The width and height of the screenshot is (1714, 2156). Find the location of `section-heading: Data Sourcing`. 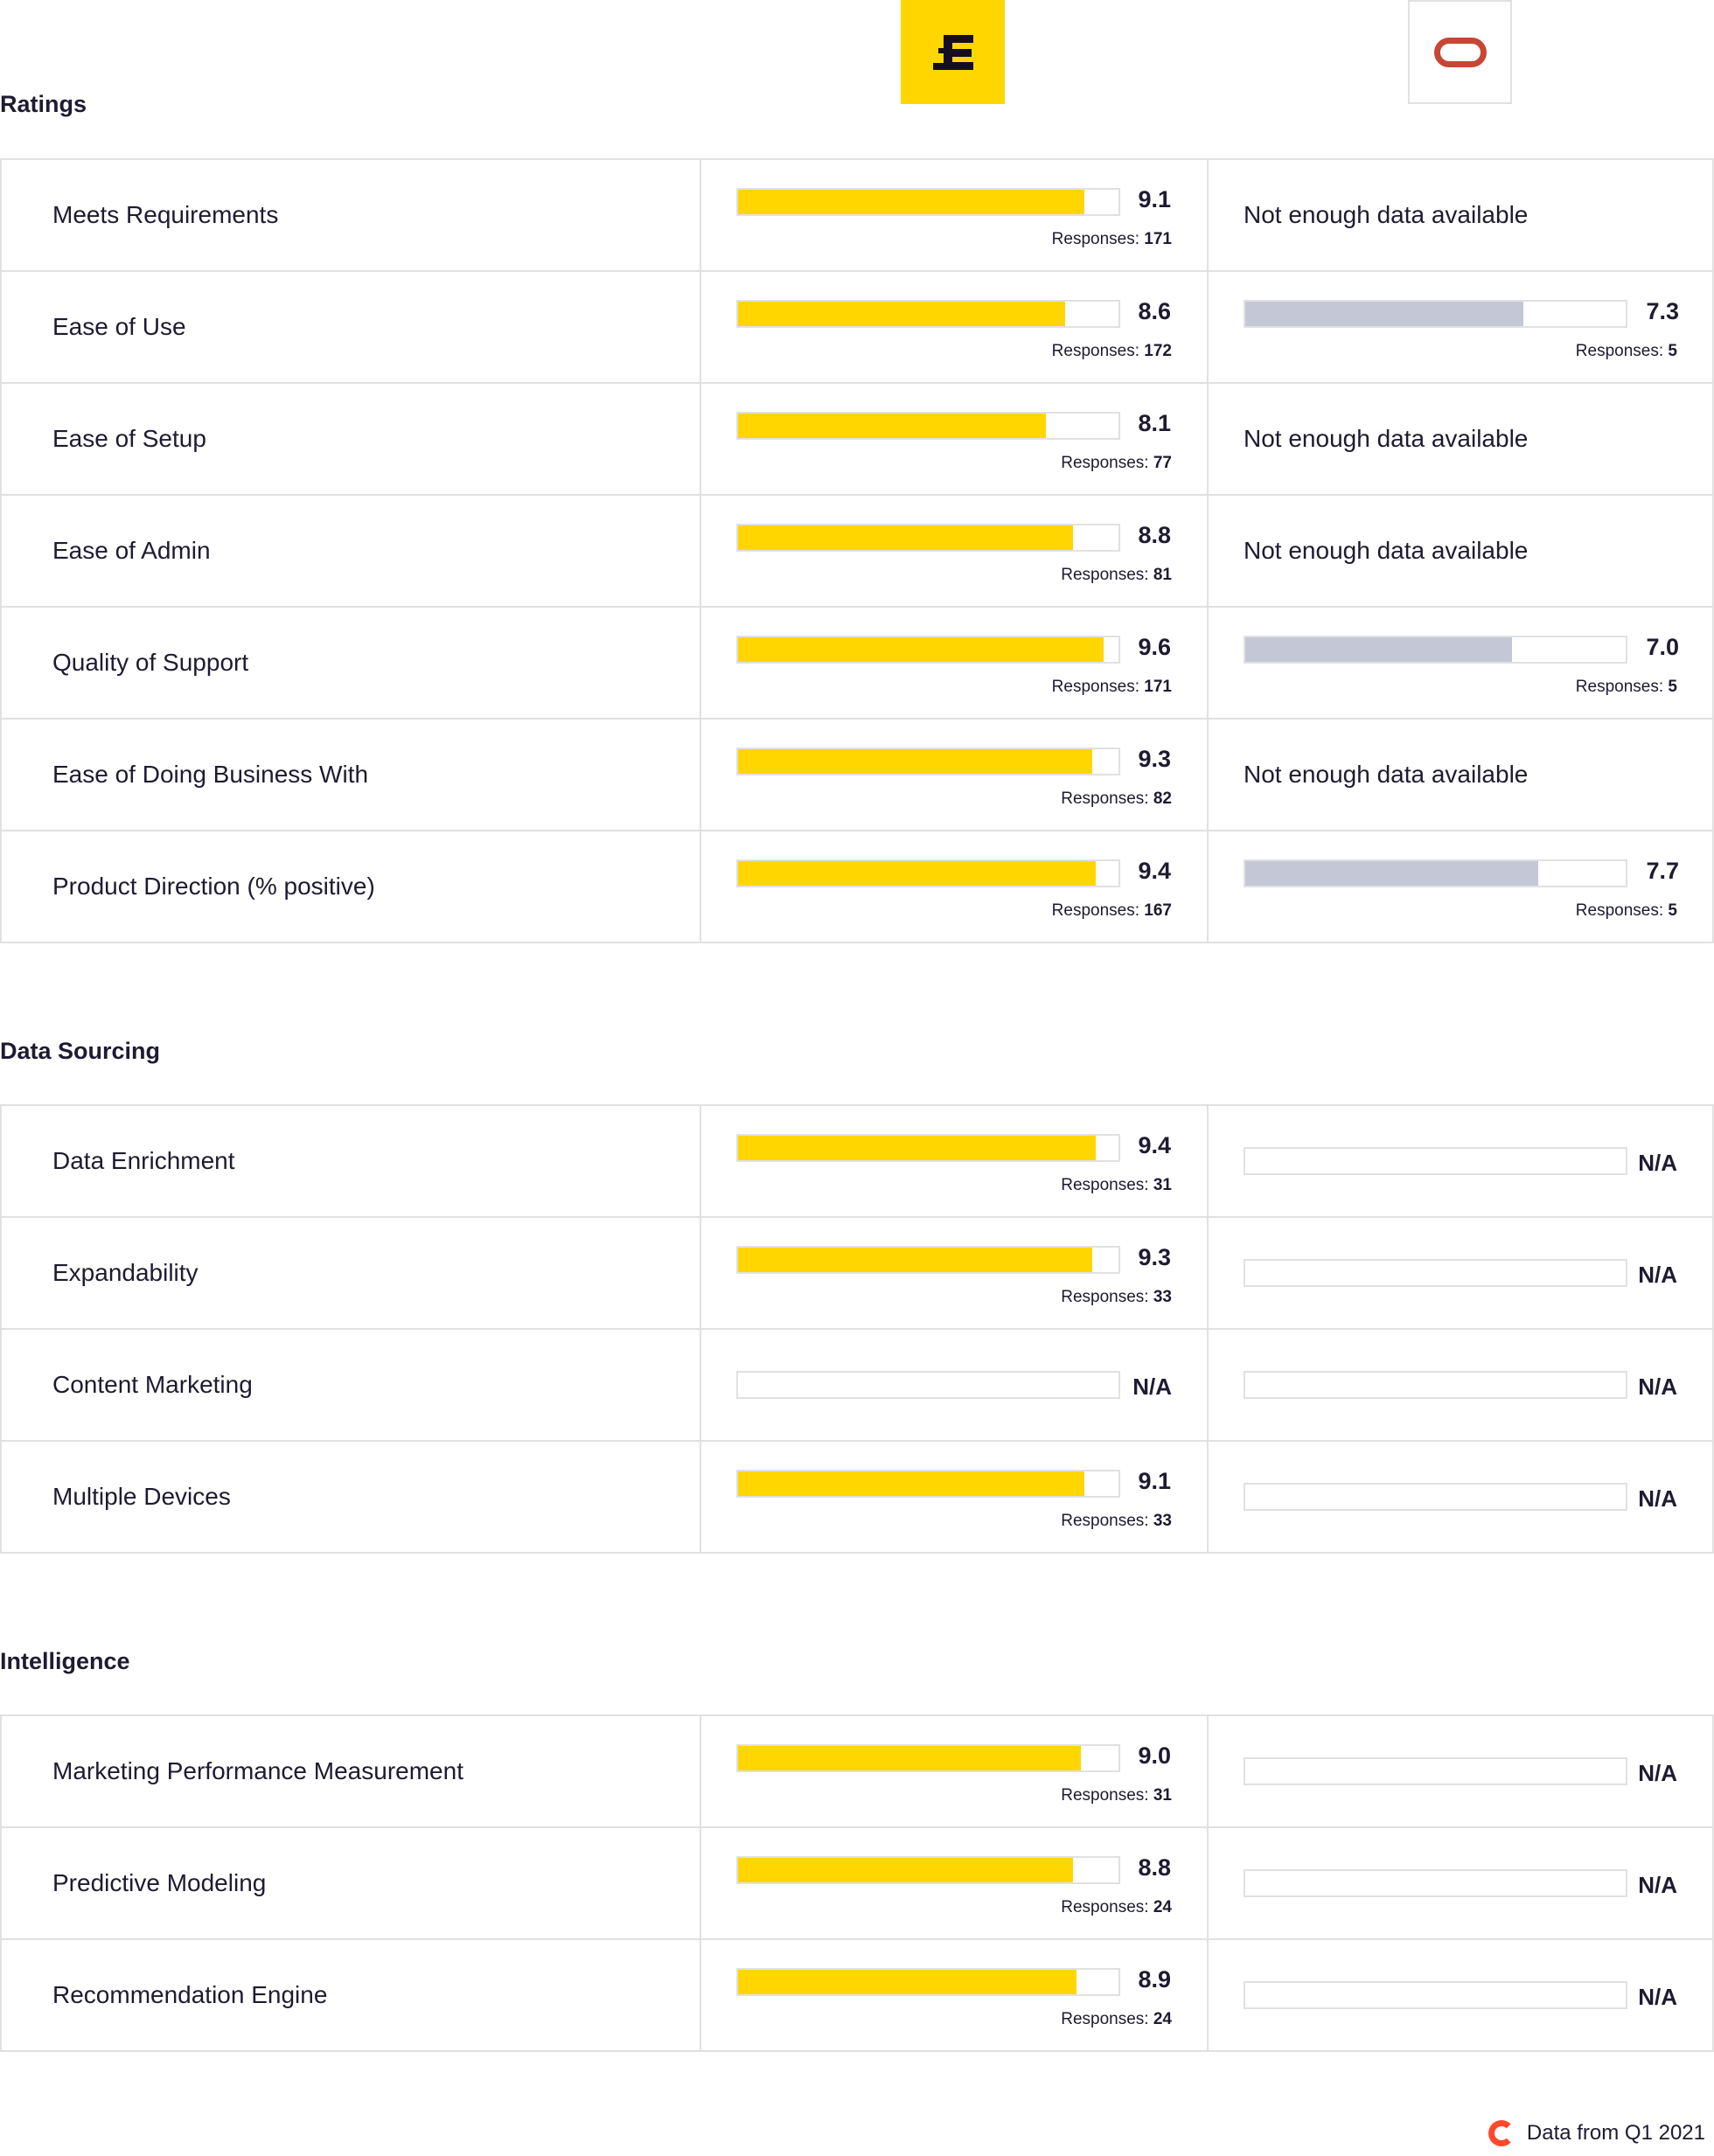

section-heading: Data Sourcing is located at coordinates (80, 1051).